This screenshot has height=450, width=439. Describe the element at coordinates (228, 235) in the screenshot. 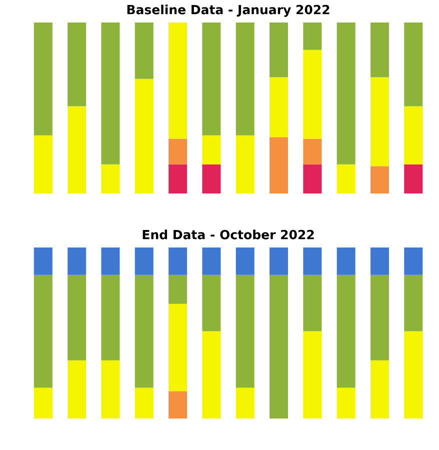

I see `chart-title: End Data - October 2022` at that location.